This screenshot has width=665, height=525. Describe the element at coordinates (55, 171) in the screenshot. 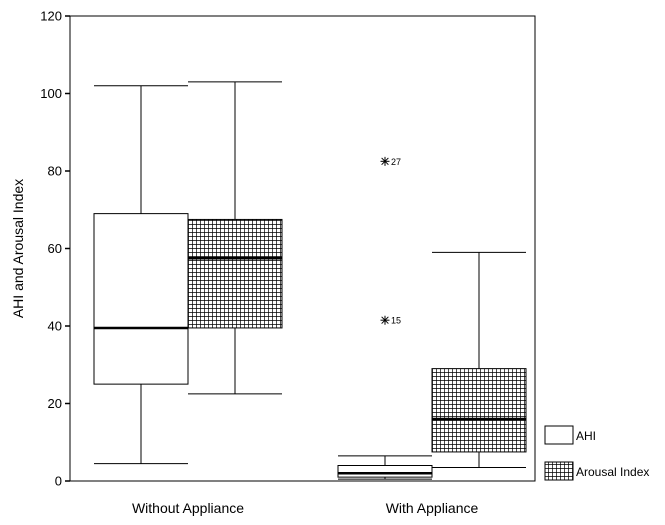

I see `y-tick-label: 80` at that location.